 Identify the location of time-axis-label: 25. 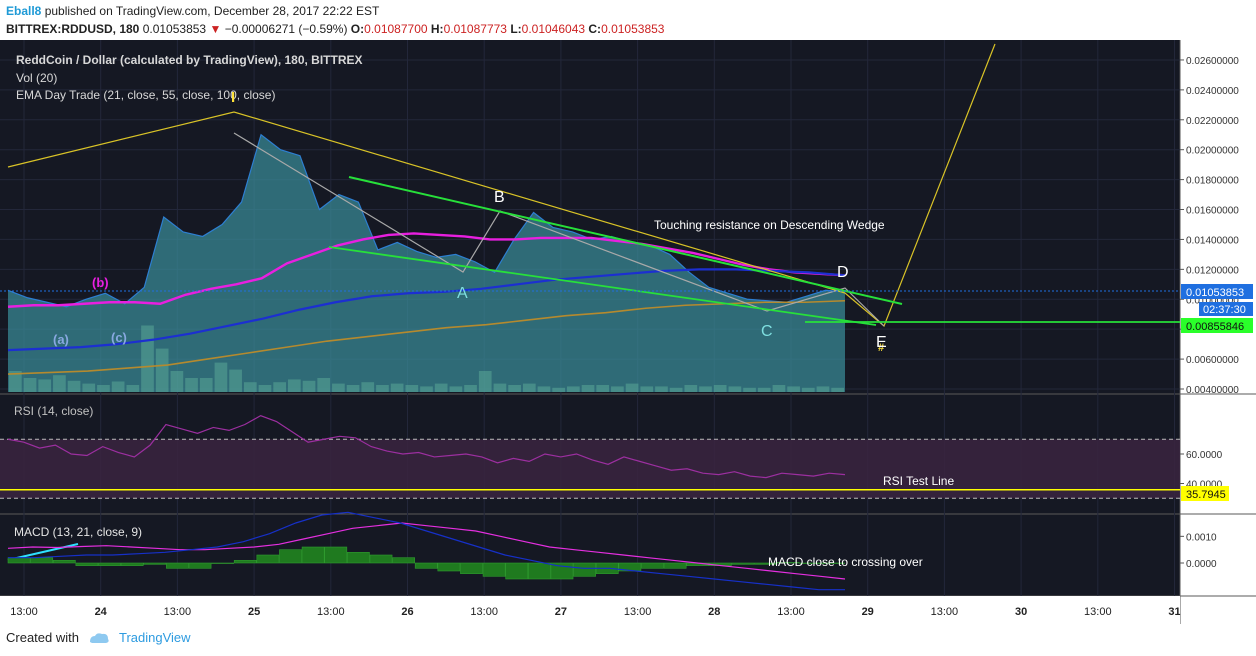
(254, 612).